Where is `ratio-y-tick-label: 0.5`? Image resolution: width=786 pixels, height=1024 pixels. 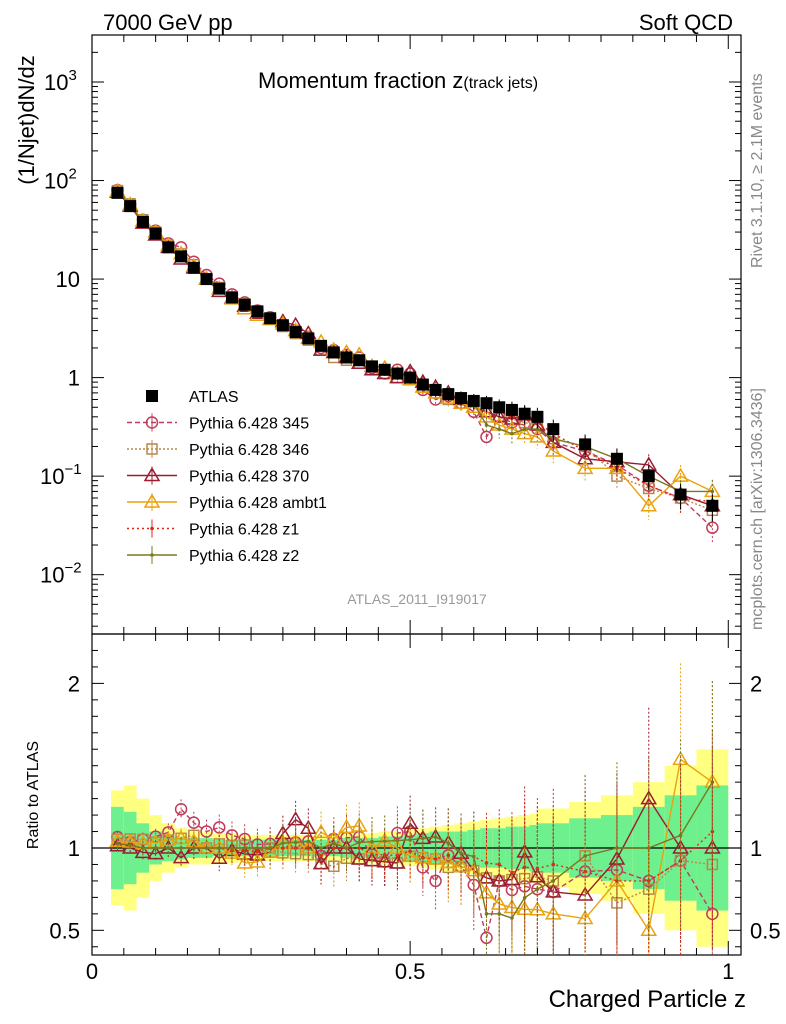 ratio-y-tick-label: 0.5 is located at coordinates (64, 930).